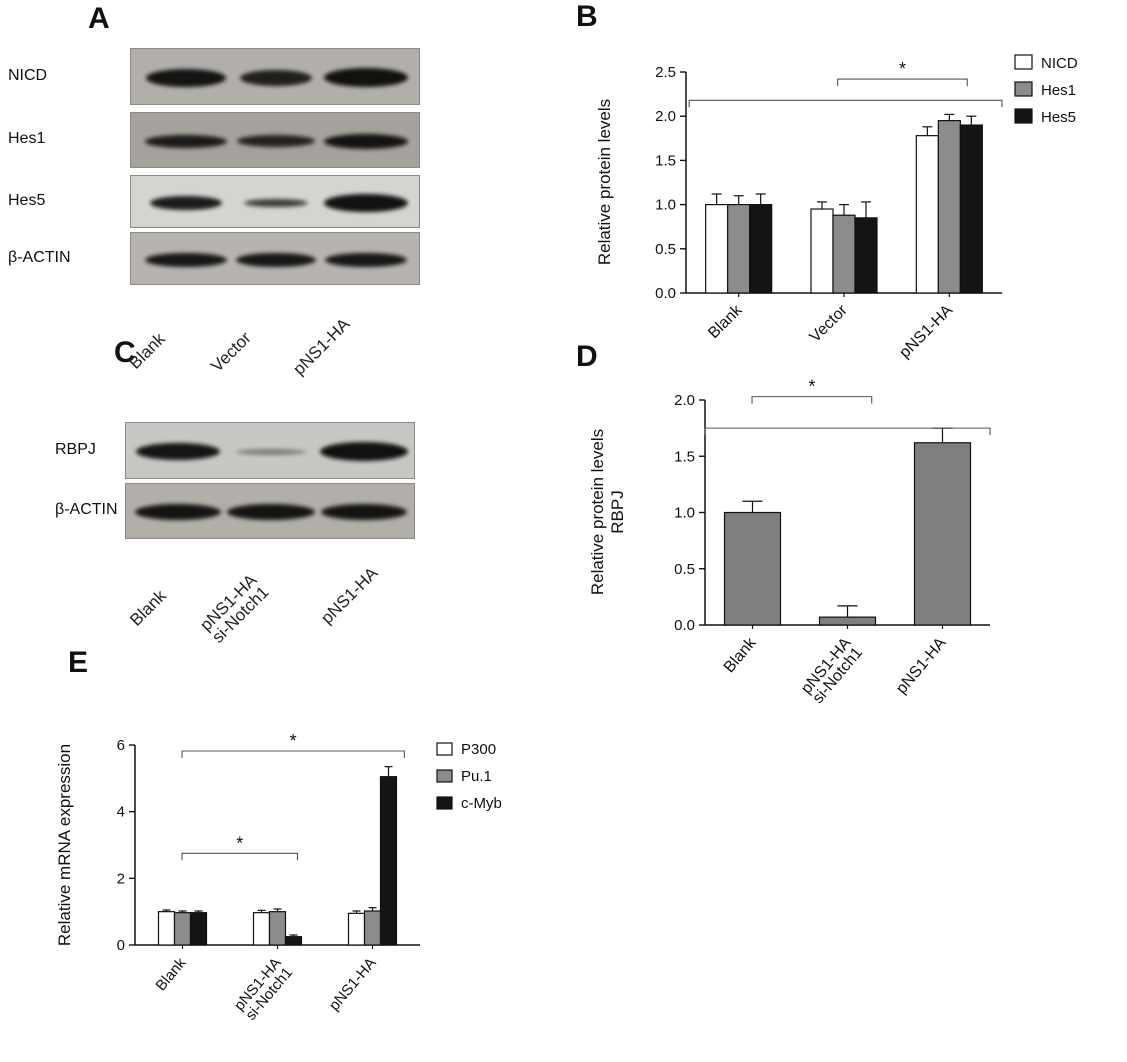  I want to click on legend-label: Pu.1, so click(476, 776).